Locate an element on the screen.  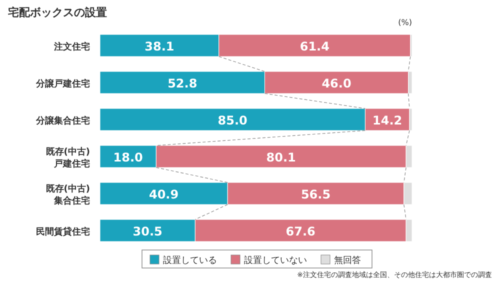
data-label: 61.4 is located at coordinates (315, 47).